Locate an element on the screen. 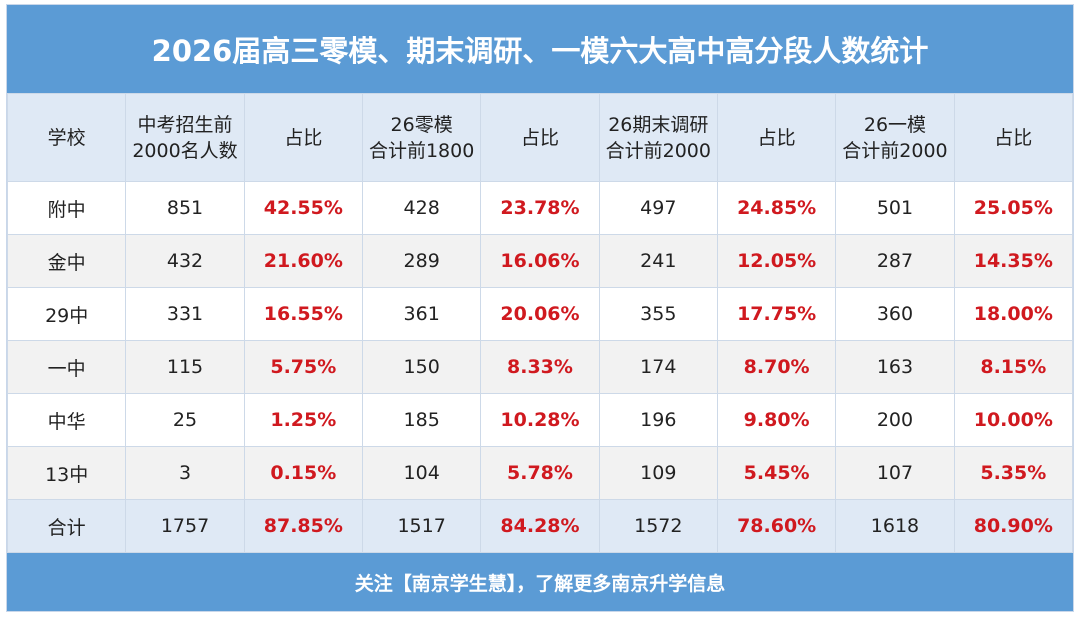  header-qimo-ratio: 占比 is located at coordinates (776, 137).